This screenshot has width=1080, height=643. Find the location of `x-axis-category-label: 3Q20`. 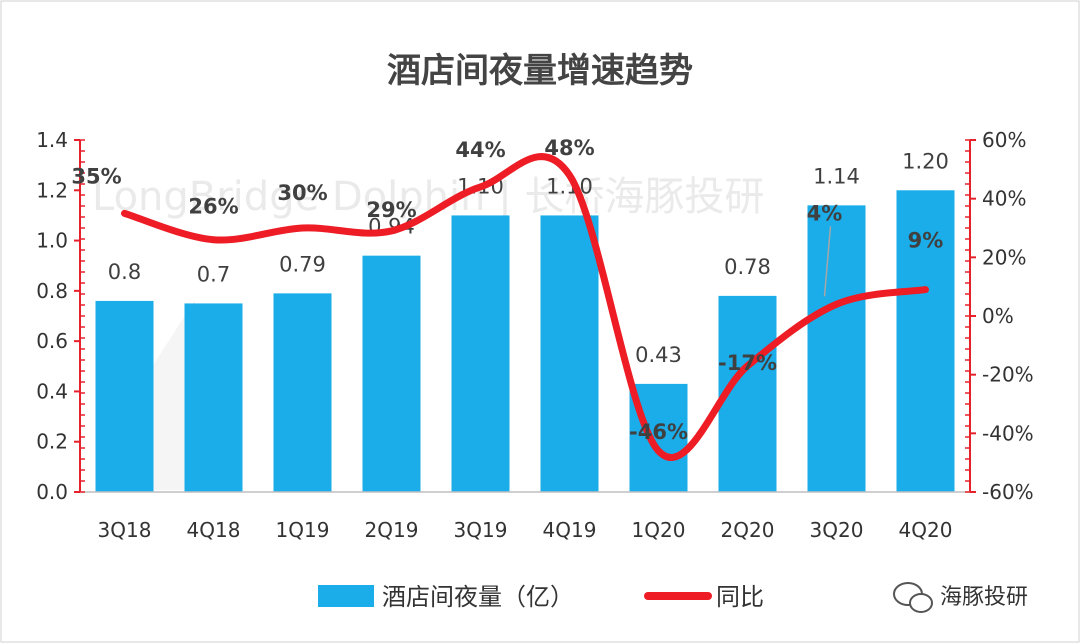

x-axis-category-label: 3Q20 is located at coordinates (837, 530).